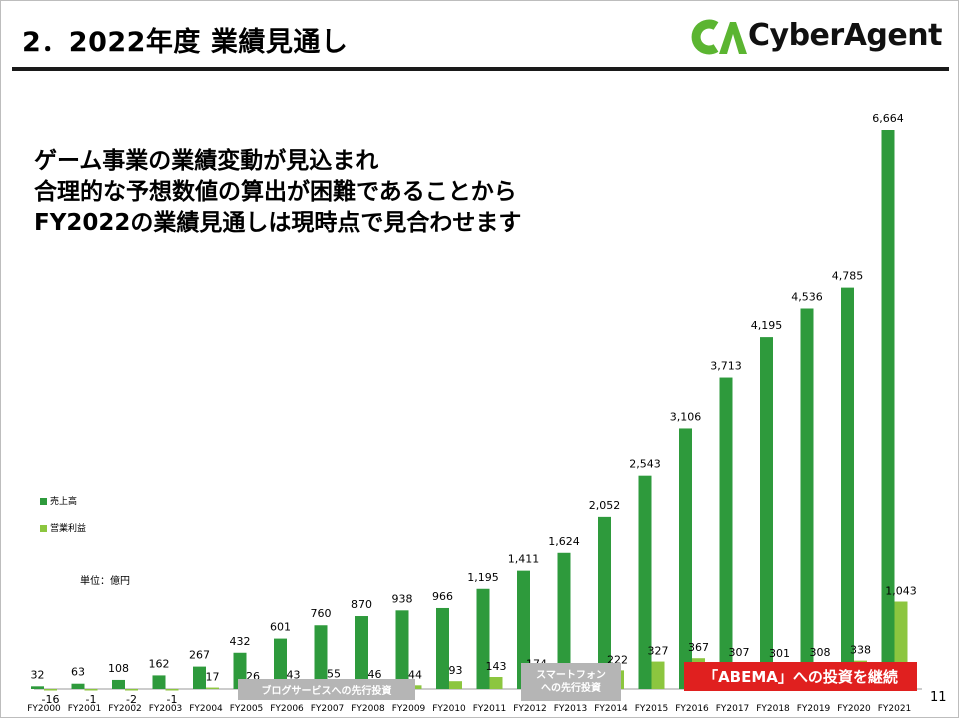 The image size is (959, 718). Describe the element at coordinates (68, 529) in the screenshot. I see `legend-profit-label: 営業利益` at that location.